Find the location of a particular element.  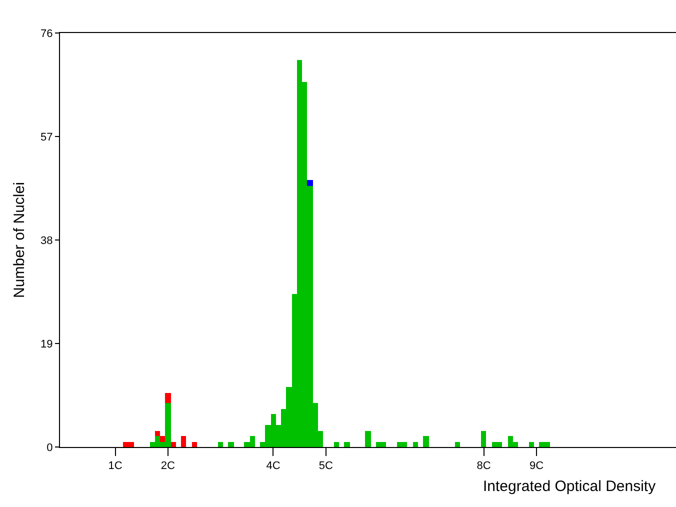

x-axis-title: Integrated Optical Density is located at coordinates (569, 486).